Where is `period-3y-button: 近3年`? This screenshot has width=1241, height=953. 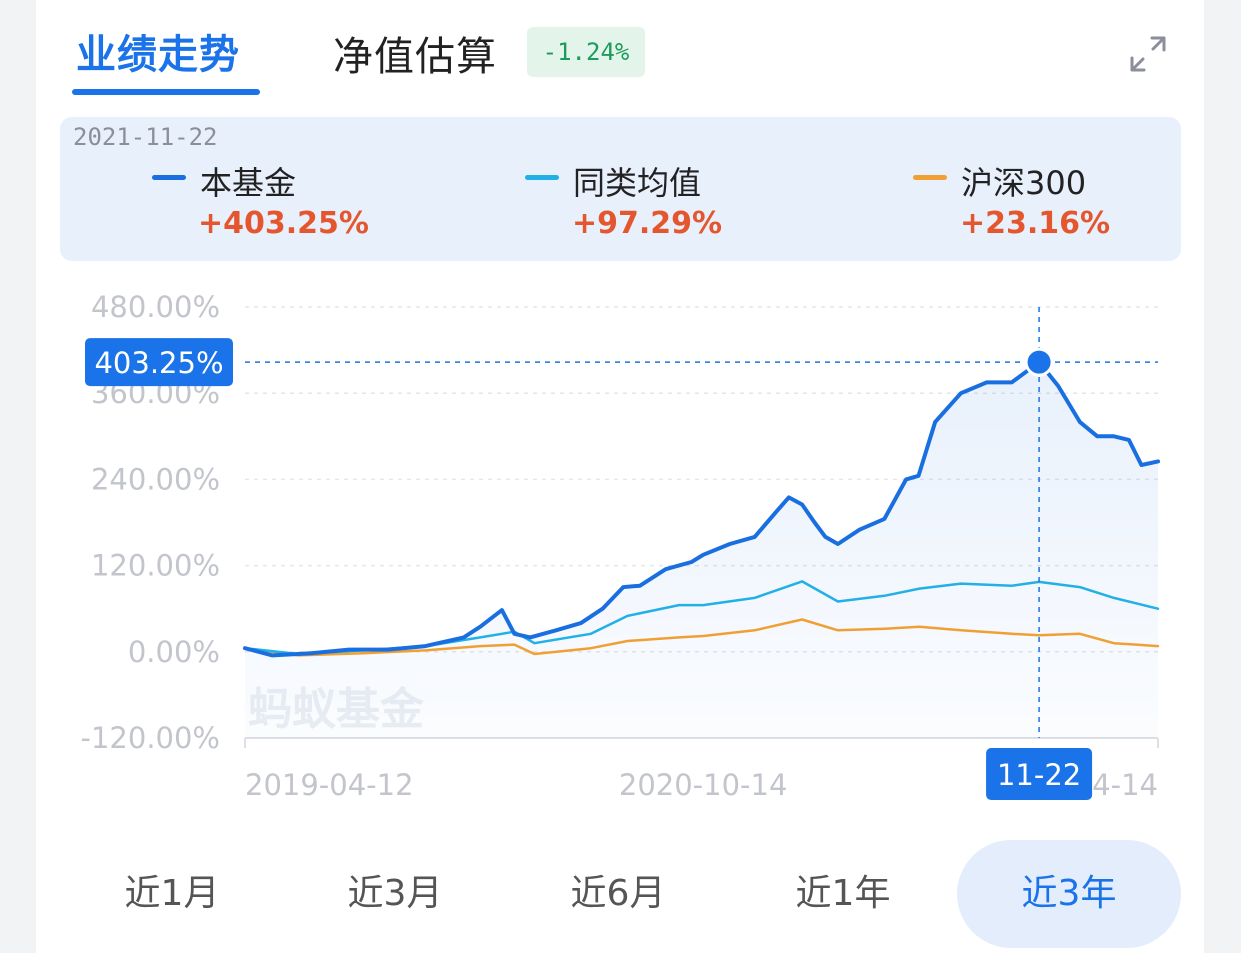 period-3y-button: 近3年 is located at coordinates (1069, 894).